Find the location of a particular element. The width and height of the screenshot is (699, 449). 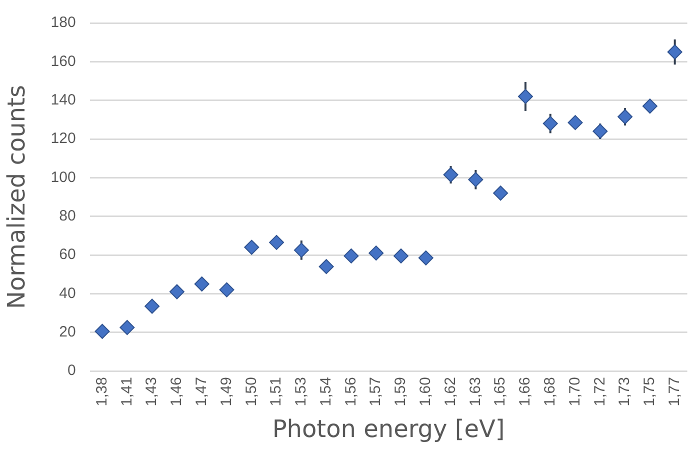

y-tick-label: 160 is located at coordinates (63, 61).